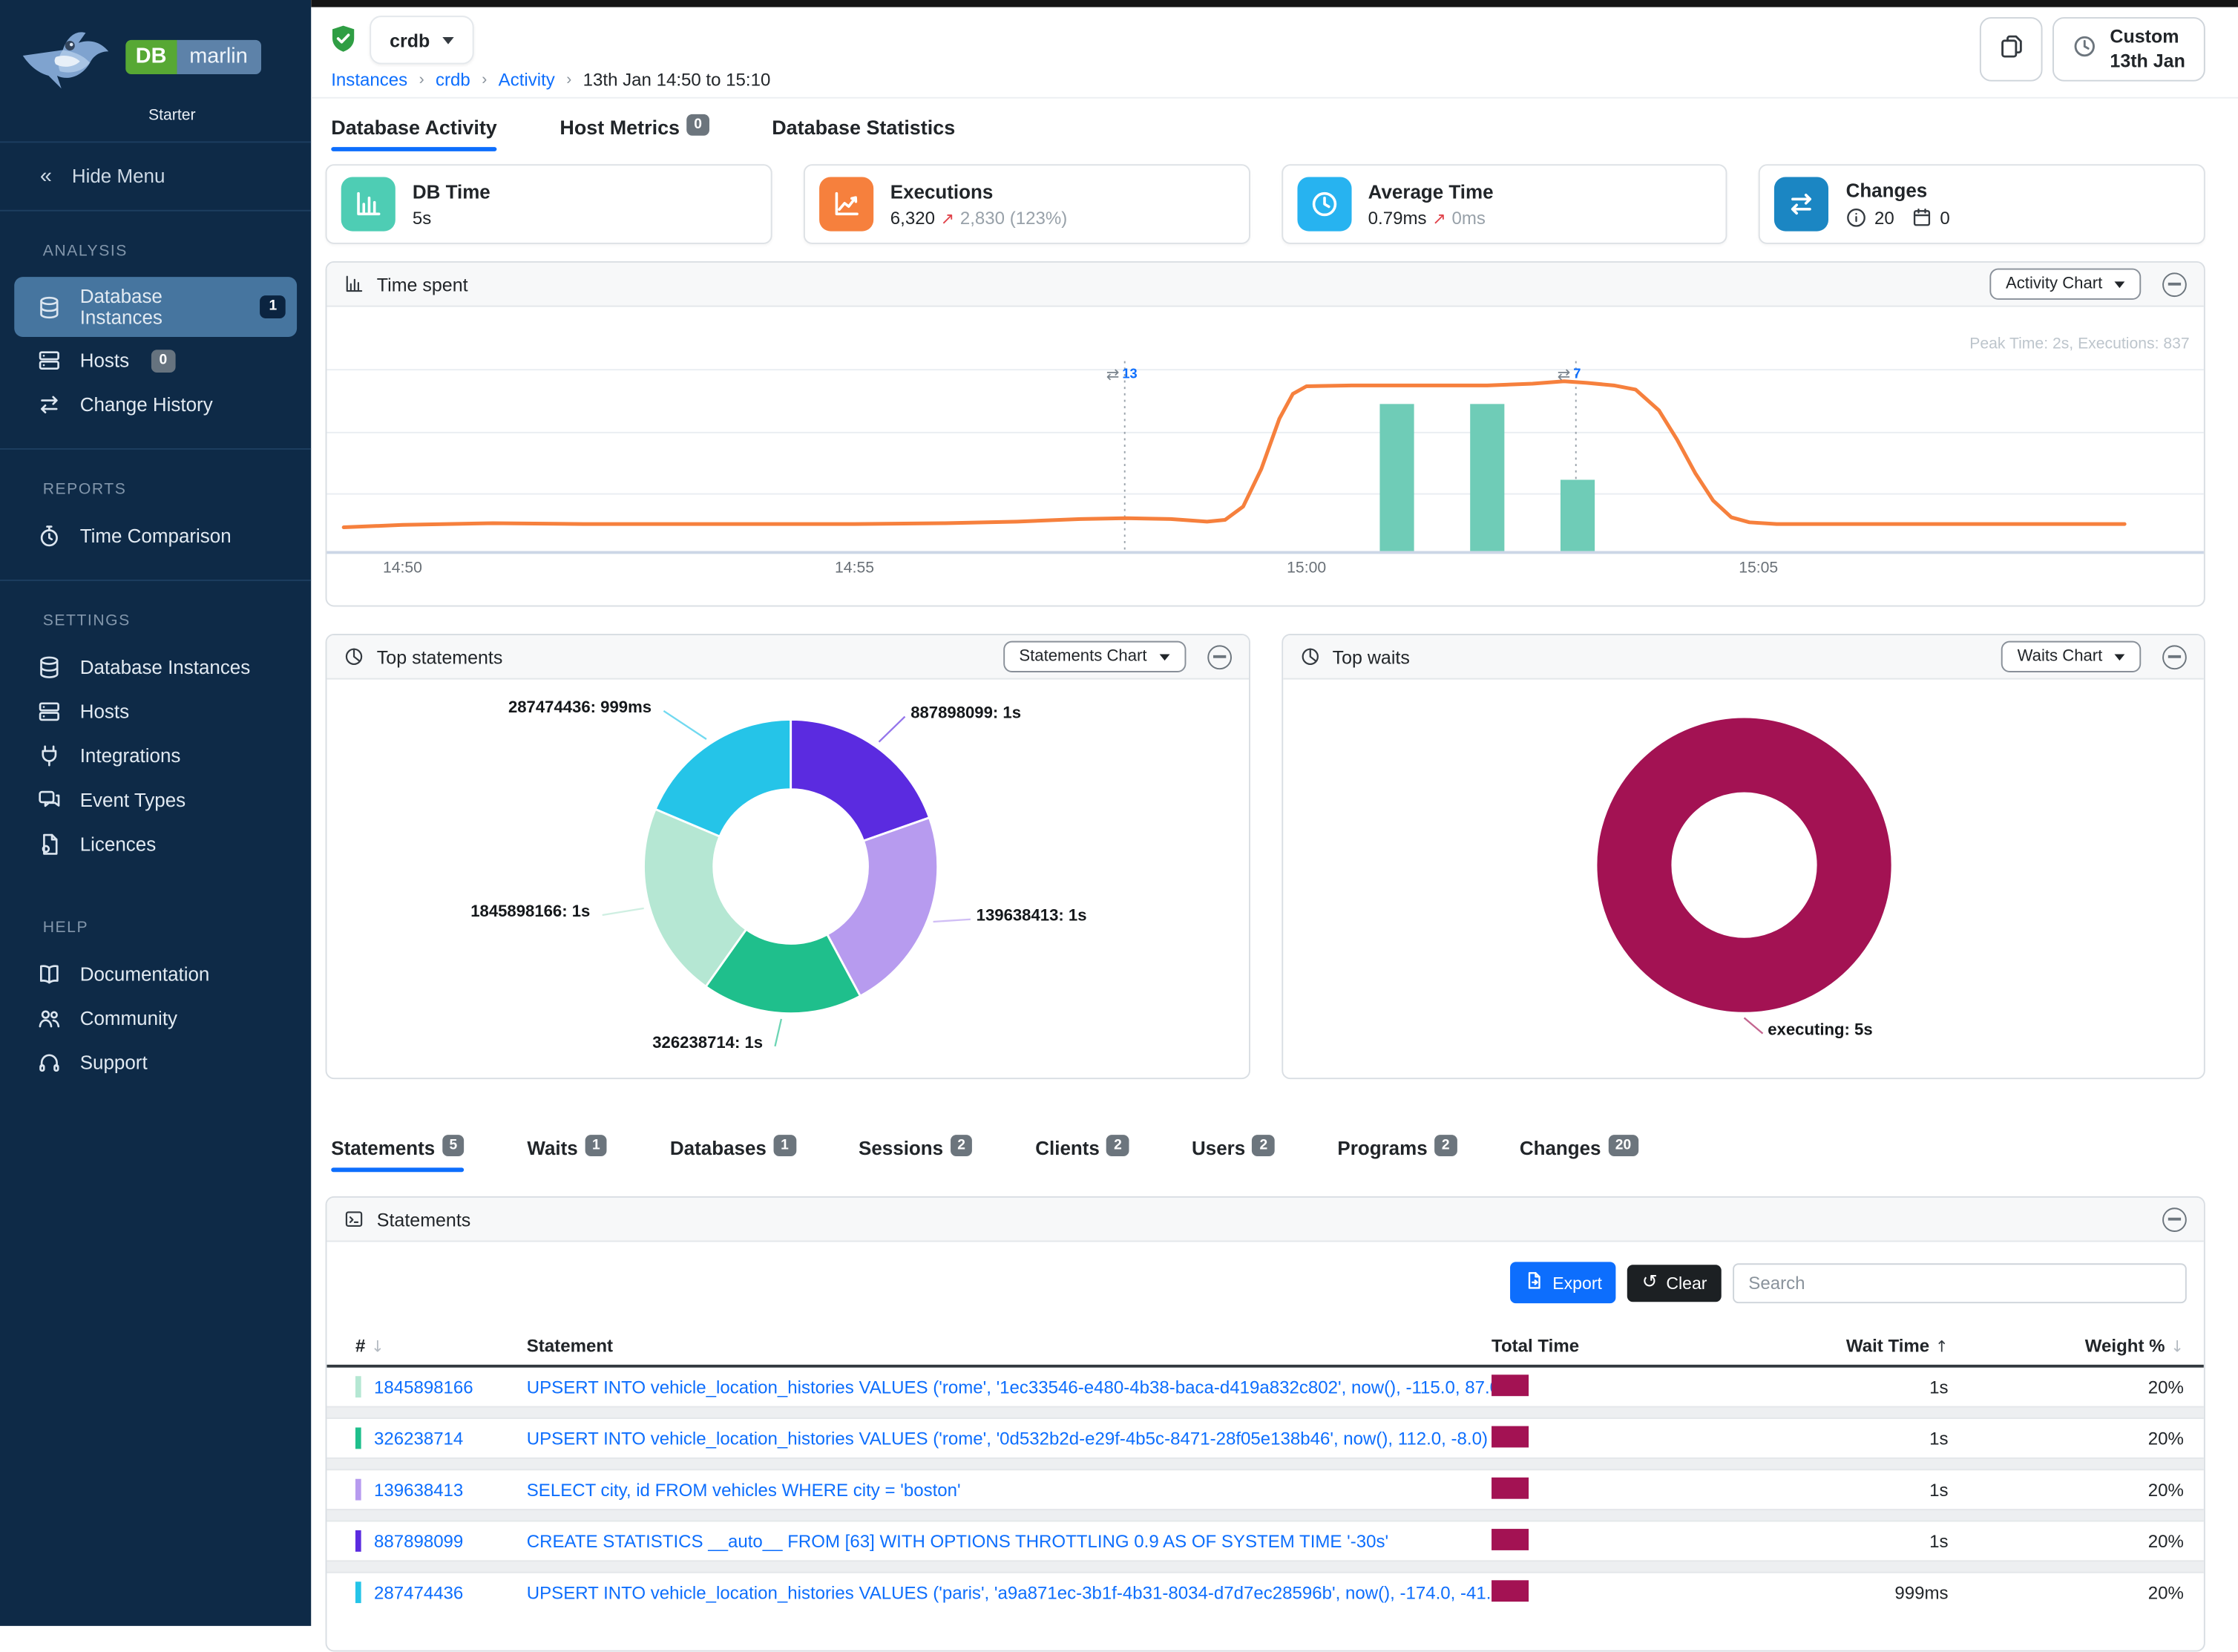 The height and width of the screenshot is (1652, 2238). What do you see at coordinates (947, 217) in the screenshot?
I see `trend-up-icon: ↗` at bounding box center [947, 217].